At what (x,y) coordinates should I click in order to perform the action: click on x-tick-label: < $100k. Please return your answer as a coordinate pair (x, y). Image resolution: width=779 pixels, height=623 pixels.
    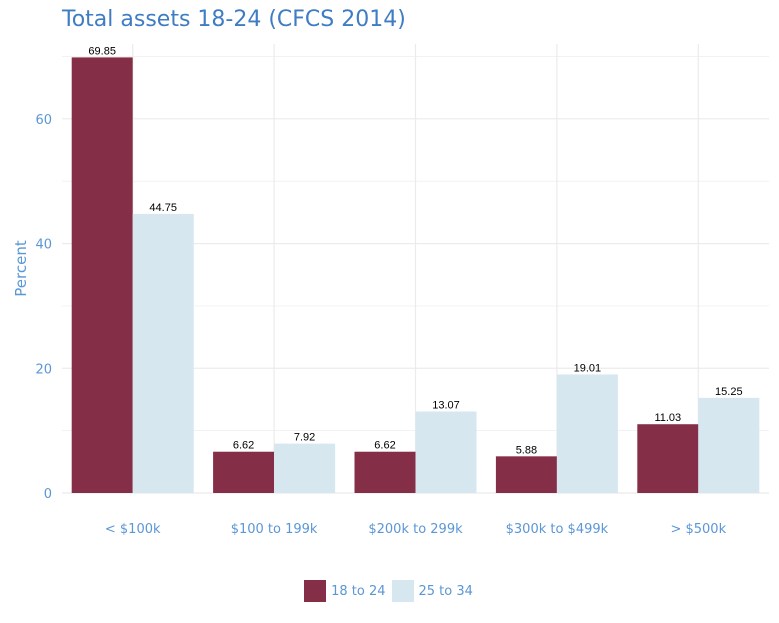
    Looking at the image, I should click on (133, 529).